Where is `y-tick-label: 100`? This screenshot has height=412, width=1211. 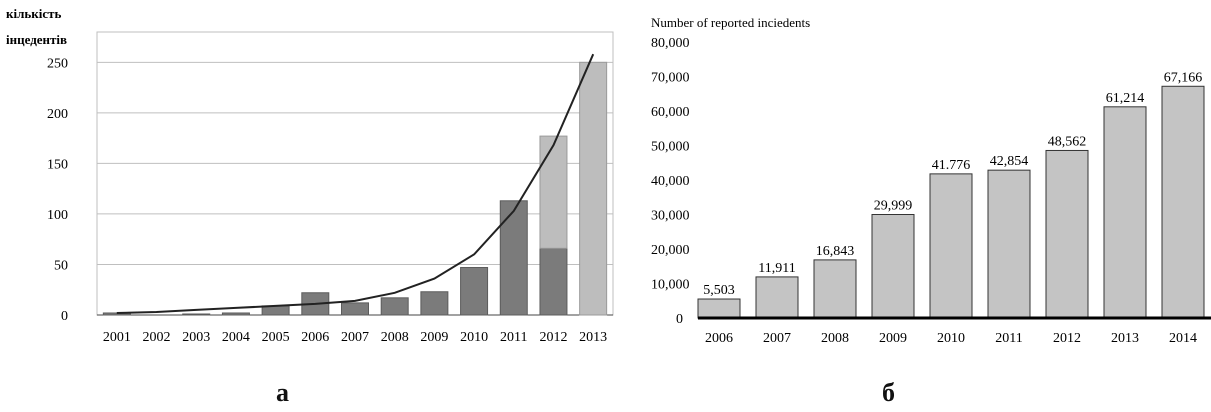
y-tick-label: 100 is located at coordinates (57, 215).